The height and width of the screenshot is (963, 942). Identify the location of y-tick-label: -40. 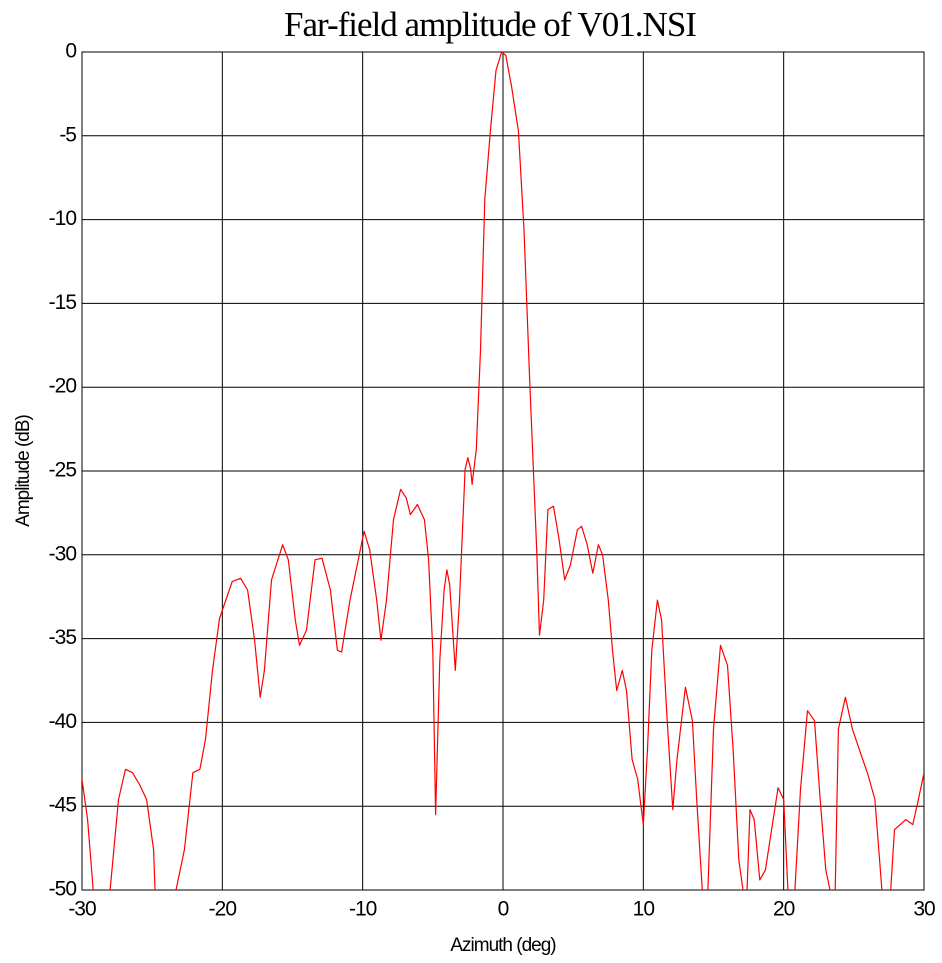
(63, 721).